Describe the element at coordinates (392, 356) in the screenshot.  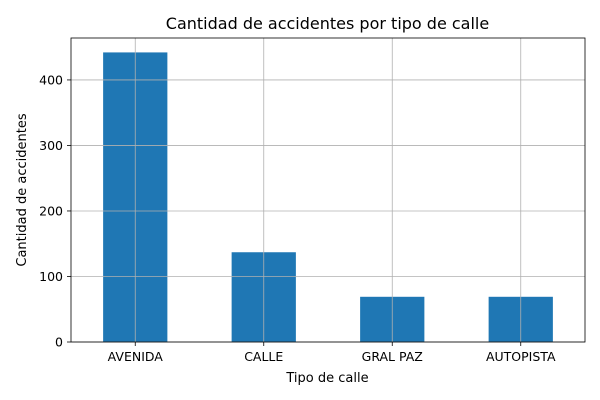
I see `x-tick-label: GRAL PAZ` at that location.